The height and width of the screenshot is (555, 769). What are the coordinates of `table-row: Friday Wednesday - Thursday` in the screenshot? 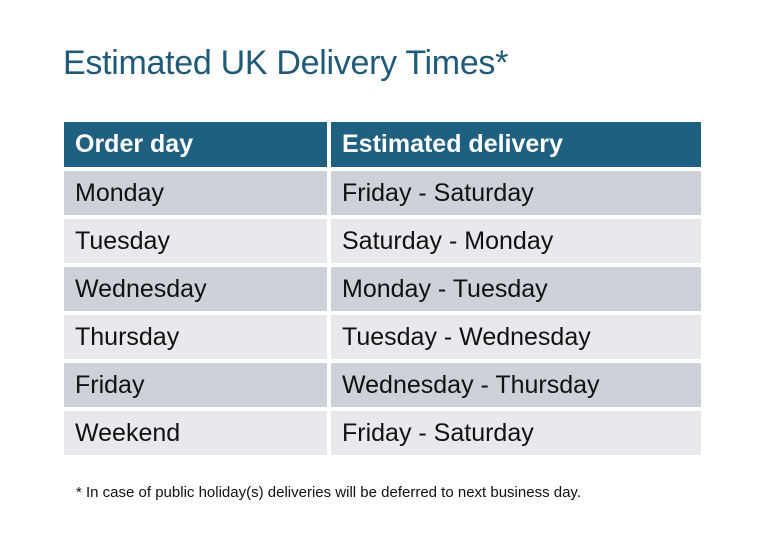 It's located at (382, 385).